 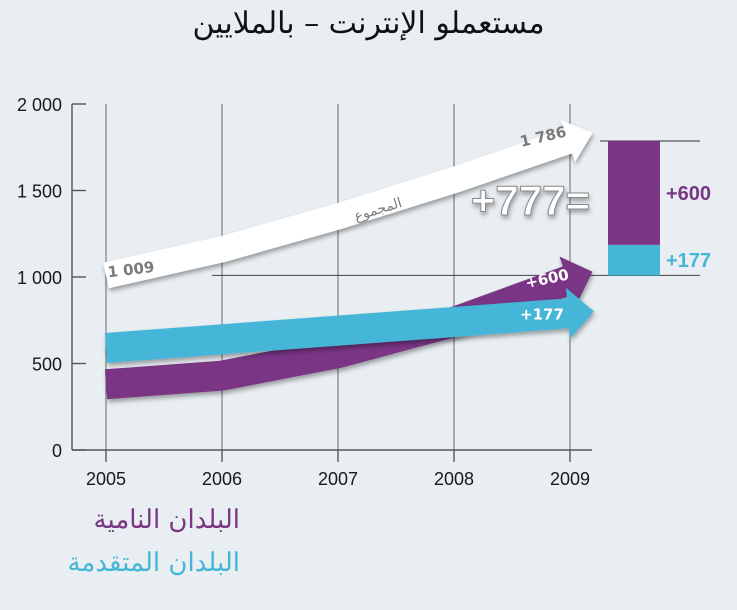 I want to click on y-tick-label-2000: 2 000, so click(x=39, y=105).